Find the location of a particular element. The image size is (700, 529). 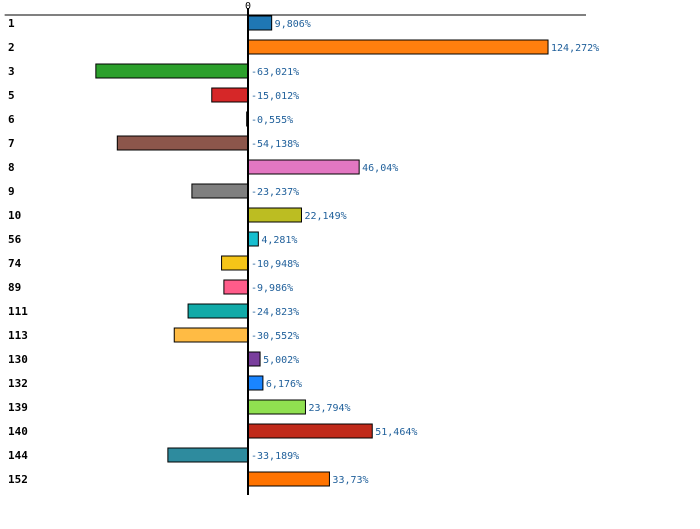

category-label: 6 is located at coordinates (11, 119).